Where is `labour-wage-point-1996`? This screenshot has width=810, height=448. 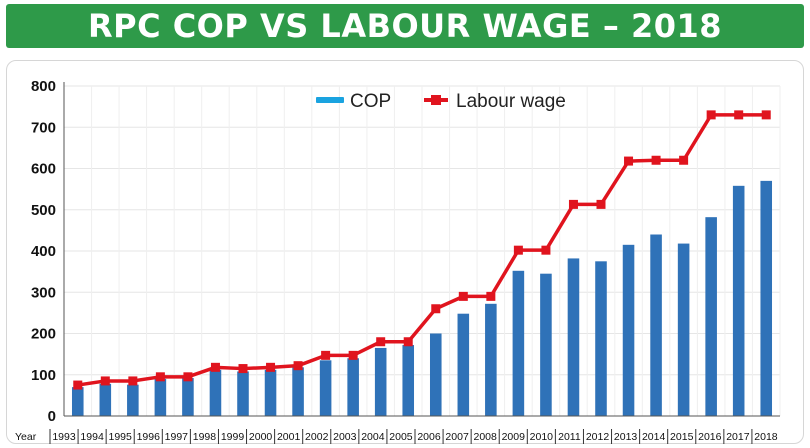 labour-wage-point-1996 is located at coordinates (160, 377).